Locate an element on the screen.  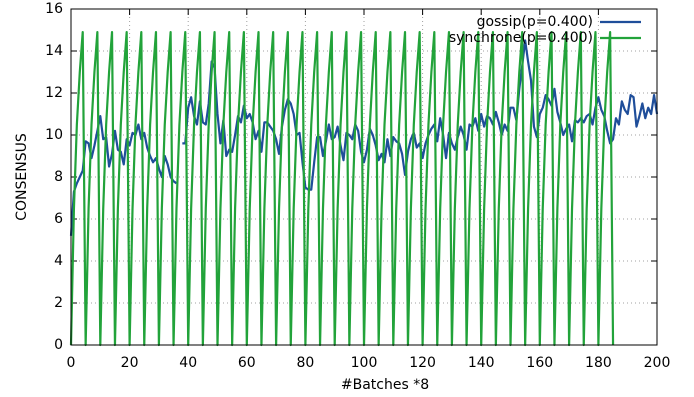
x-tick-label: 140 is located at coordinates (481, 363).